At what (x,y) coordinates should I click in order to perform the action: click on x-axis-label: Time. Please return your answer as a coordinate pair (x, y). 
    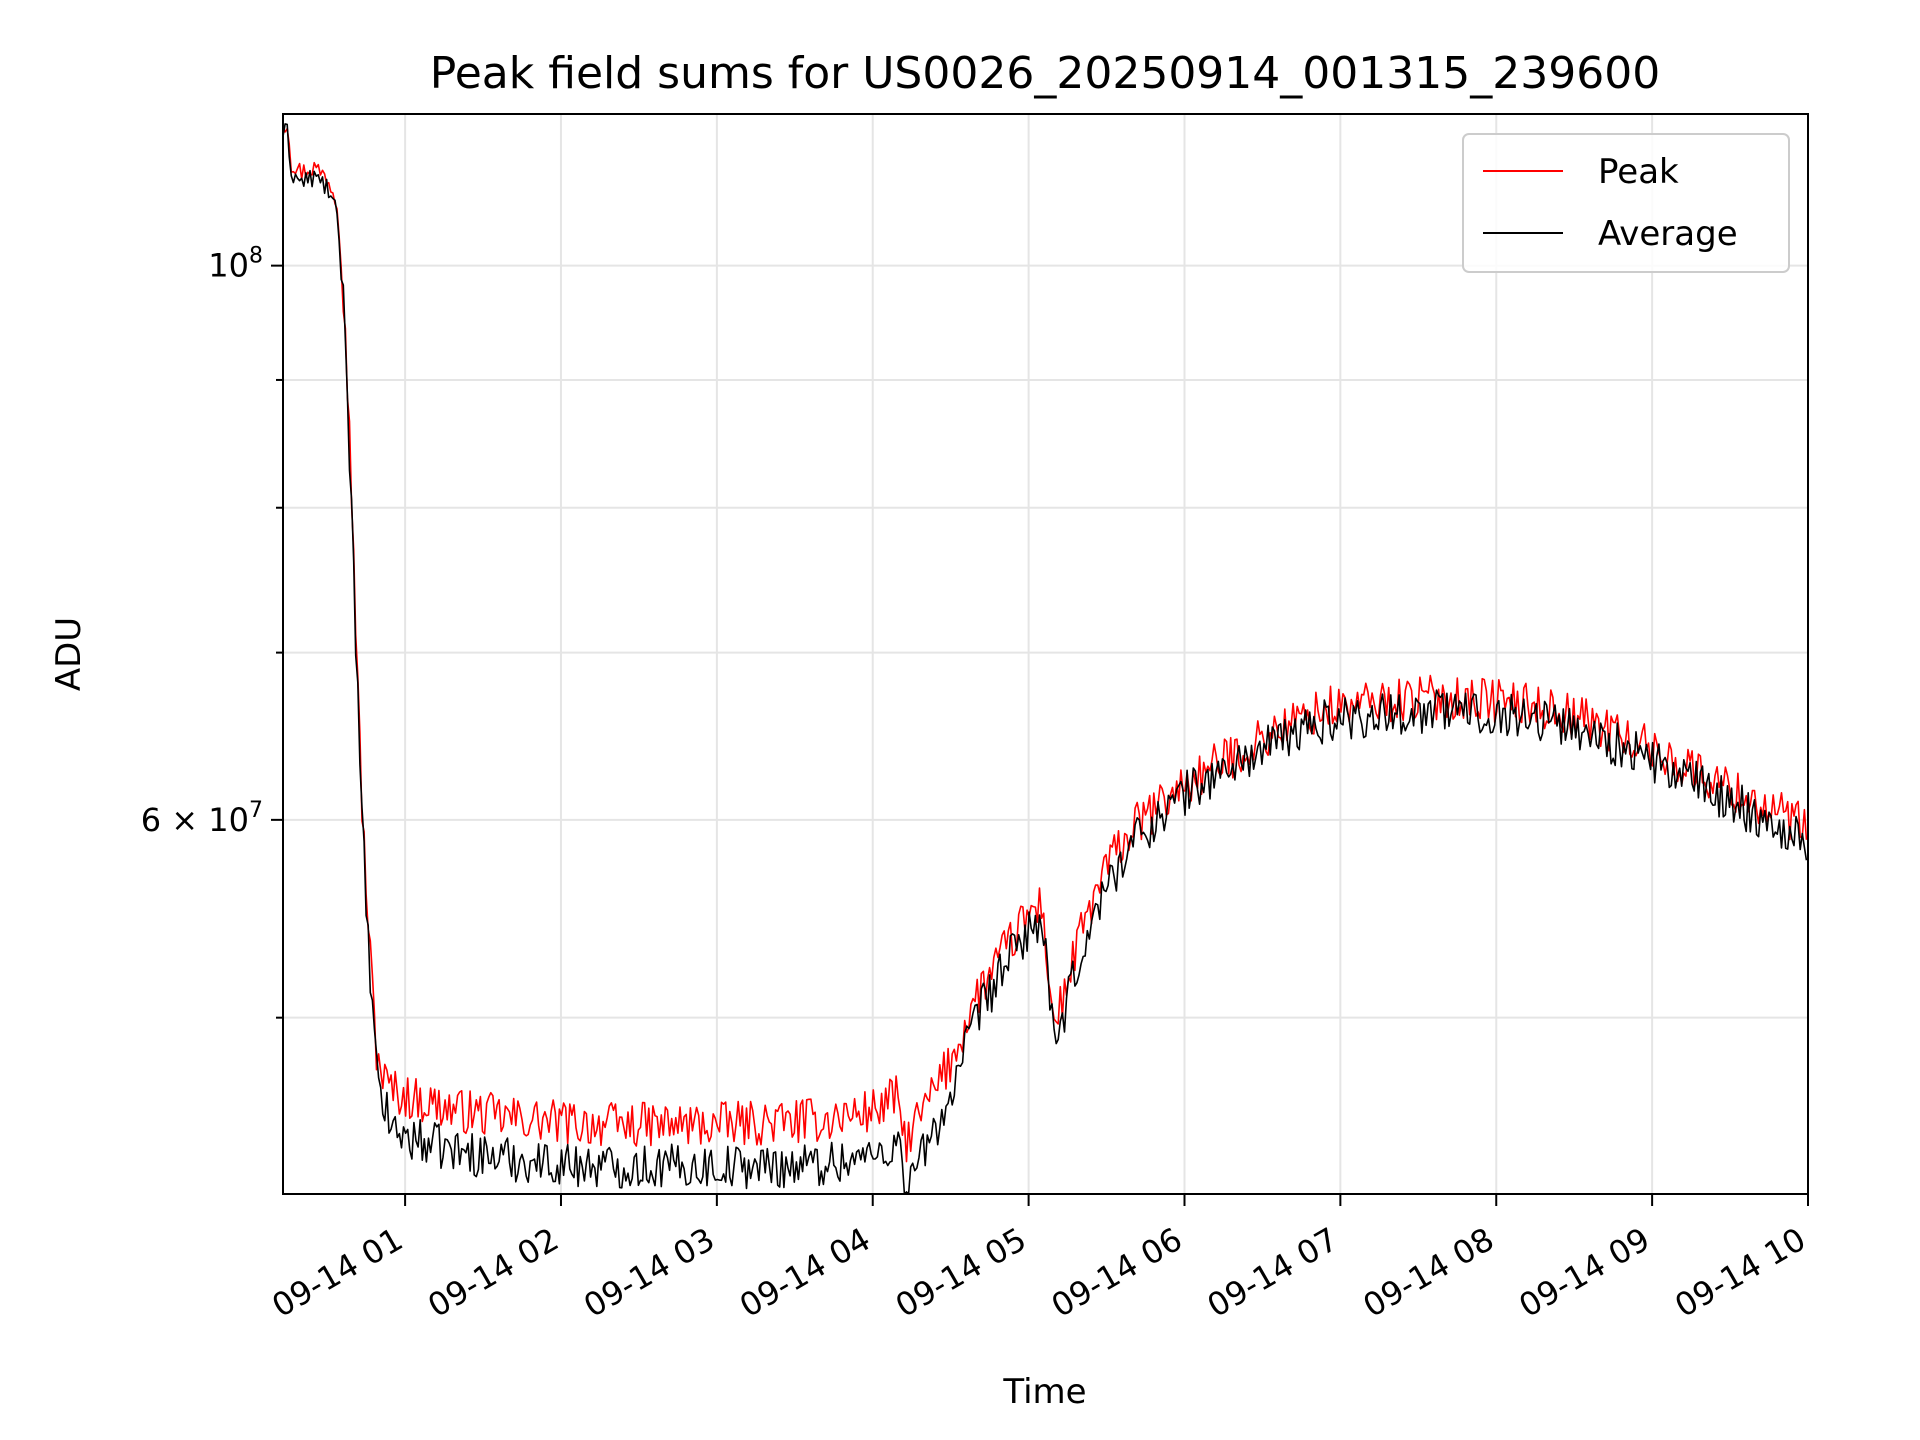
    Looking at the image, I should click on (1044, 1392).